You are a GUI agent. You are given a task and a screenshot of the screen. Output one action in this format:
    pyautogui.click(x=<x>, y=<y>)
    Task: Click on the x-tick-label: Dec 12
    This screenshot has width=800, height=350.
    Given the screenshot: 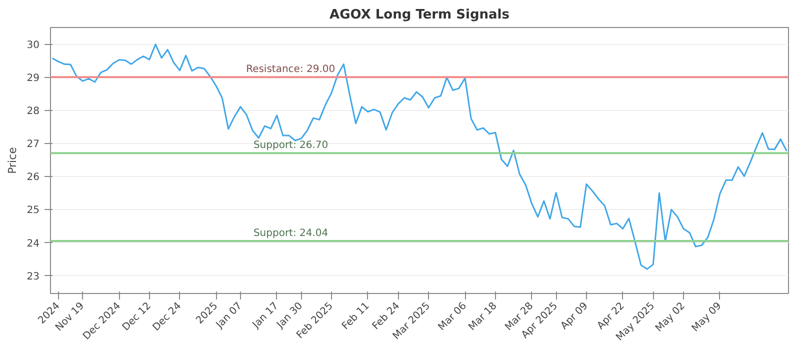 What is the action you would take?
    pyautogui.click(x=137, y=317)
    